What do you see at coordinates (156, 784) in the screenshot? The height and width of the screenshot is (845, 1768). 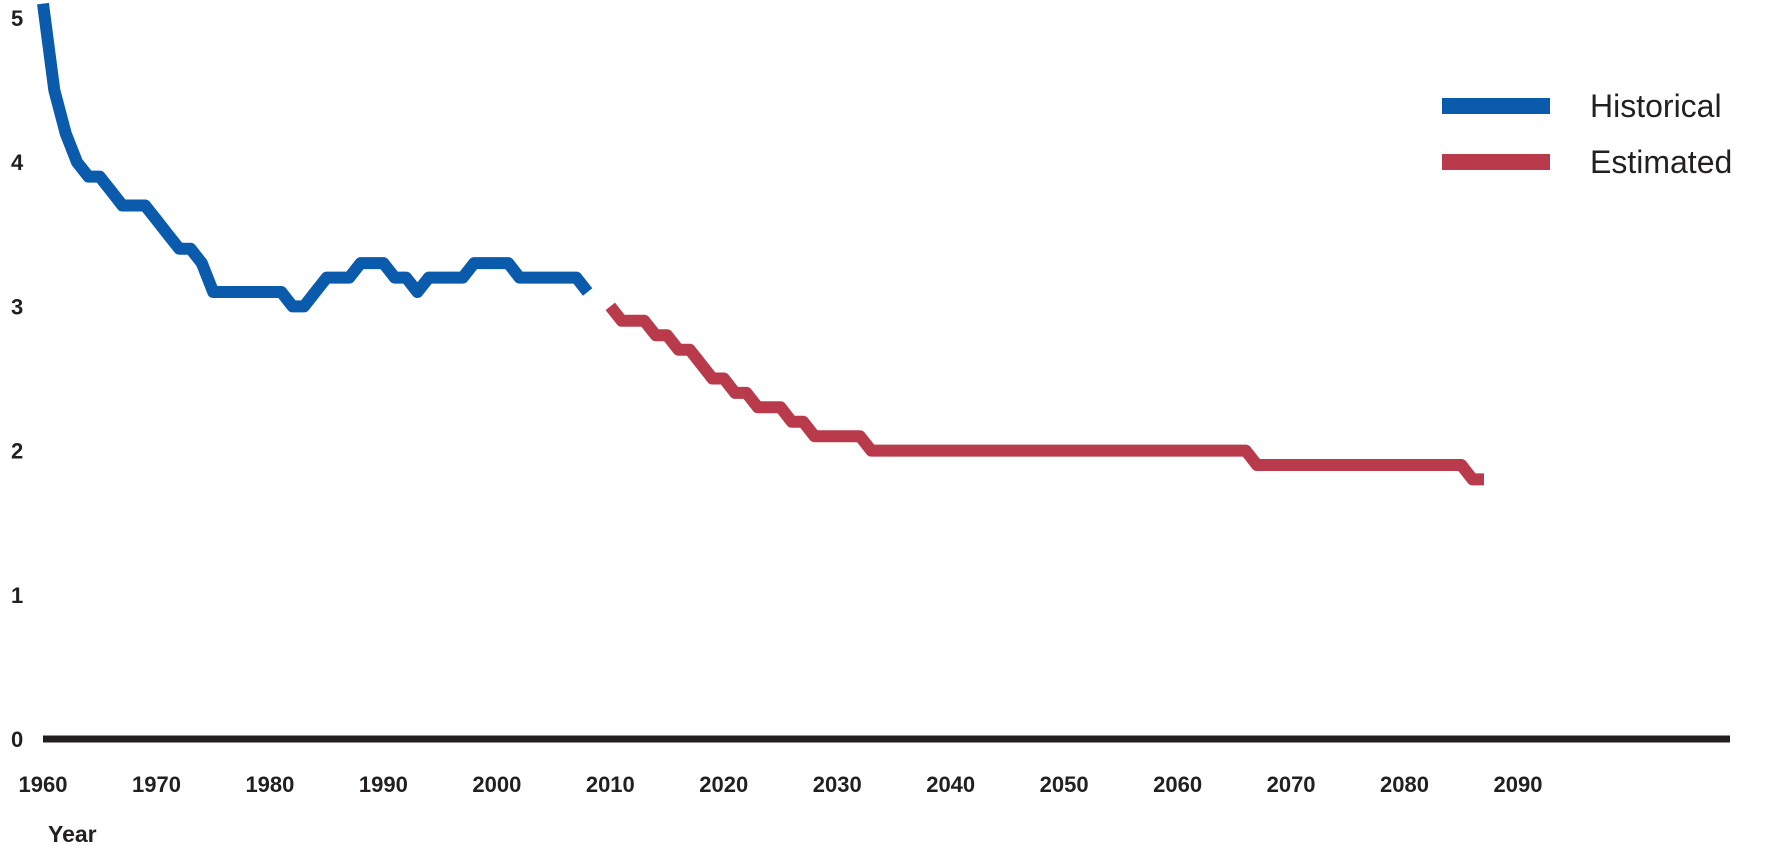 I see `x-tick-label: 1970` at bounding box center [156, 784].